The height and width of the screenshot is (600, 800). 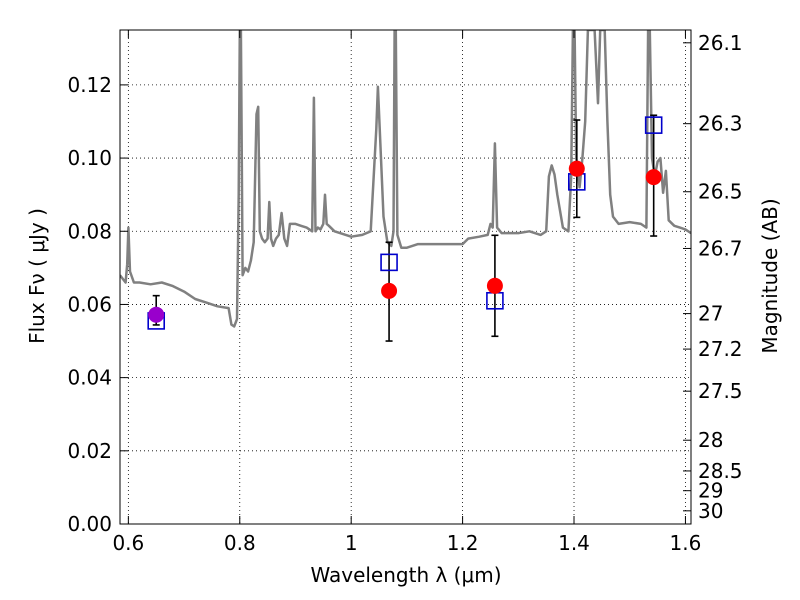 What do you see at coordinates (710, 511) in the screenshot?
I see `right-tick-label: 30` at bounding box center [710, 511].